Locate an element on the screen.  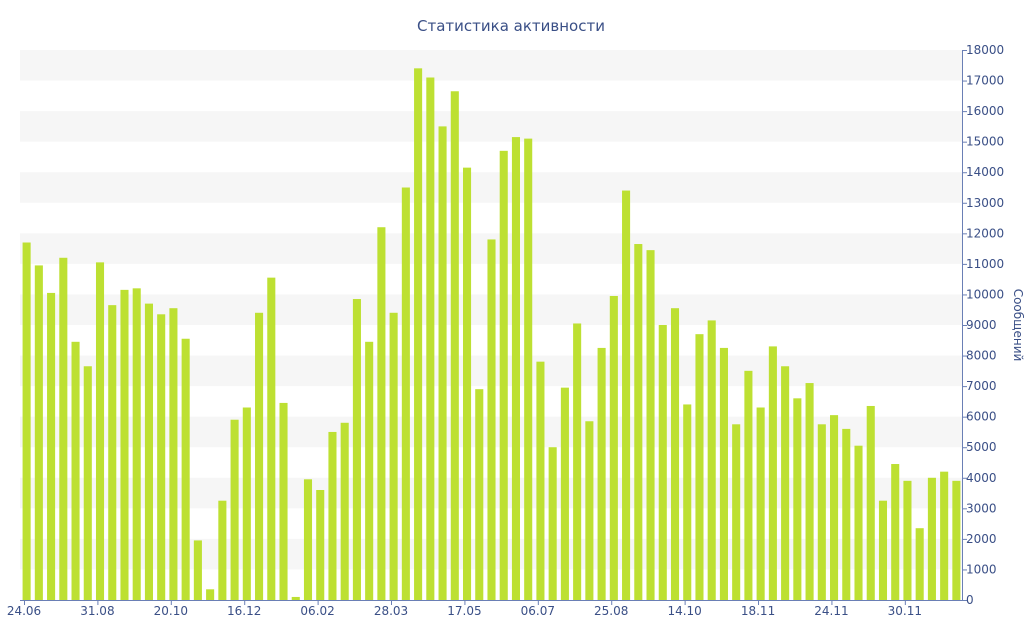
x-tick-label: 14.10 is located at coordinates (684, 611).